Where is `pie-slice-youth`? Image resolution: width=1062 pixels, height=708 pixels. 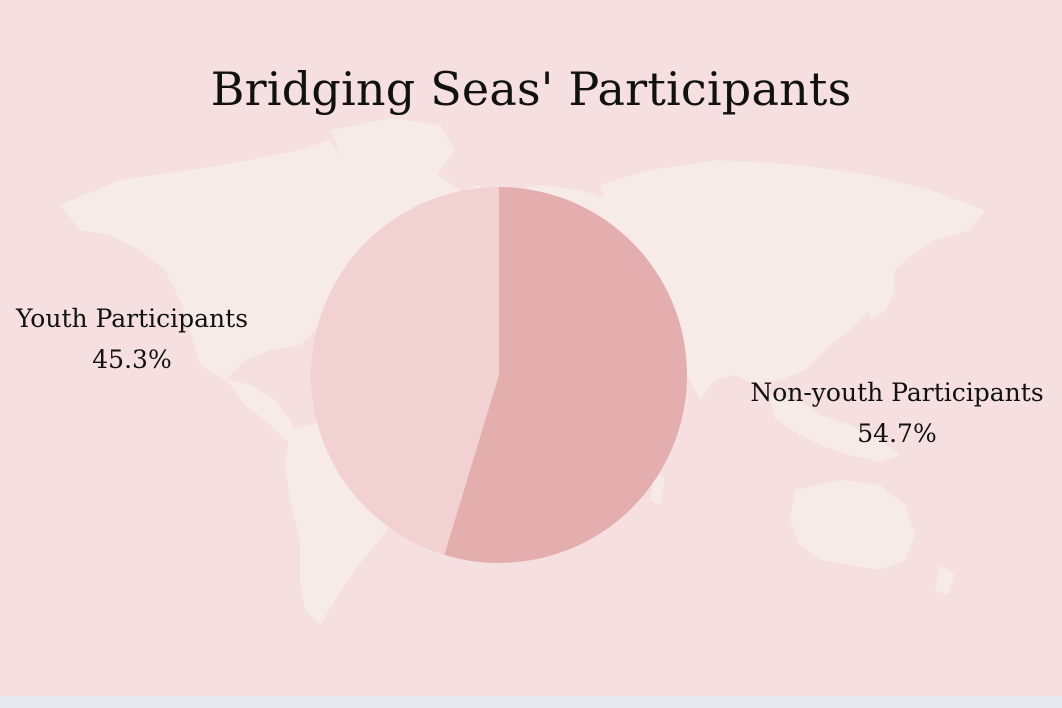
pie-slice-youth is located at coordinates (405, 371).